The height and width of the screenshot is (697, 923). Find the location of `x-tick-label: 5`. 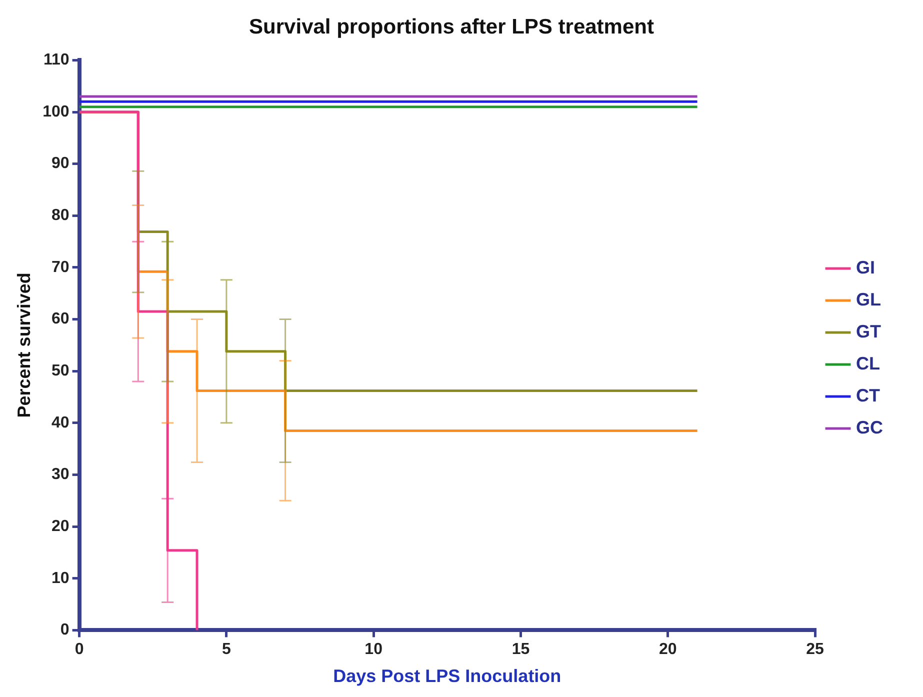

x-tick-label: 5 is located at coordinates (226, 649).